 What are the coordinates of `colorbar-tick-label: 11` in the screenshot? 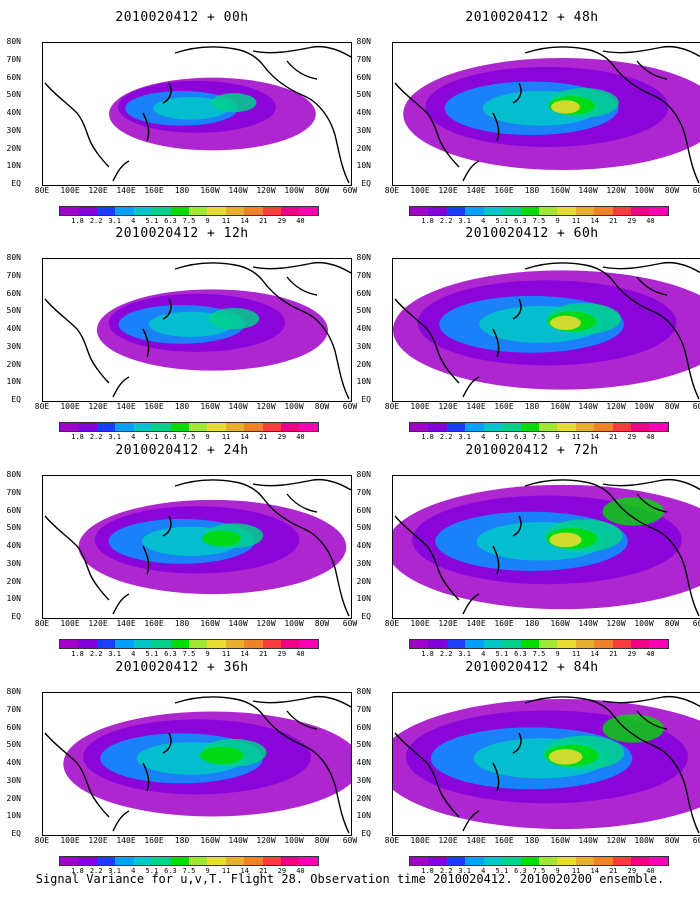 It's located at (226, 654).